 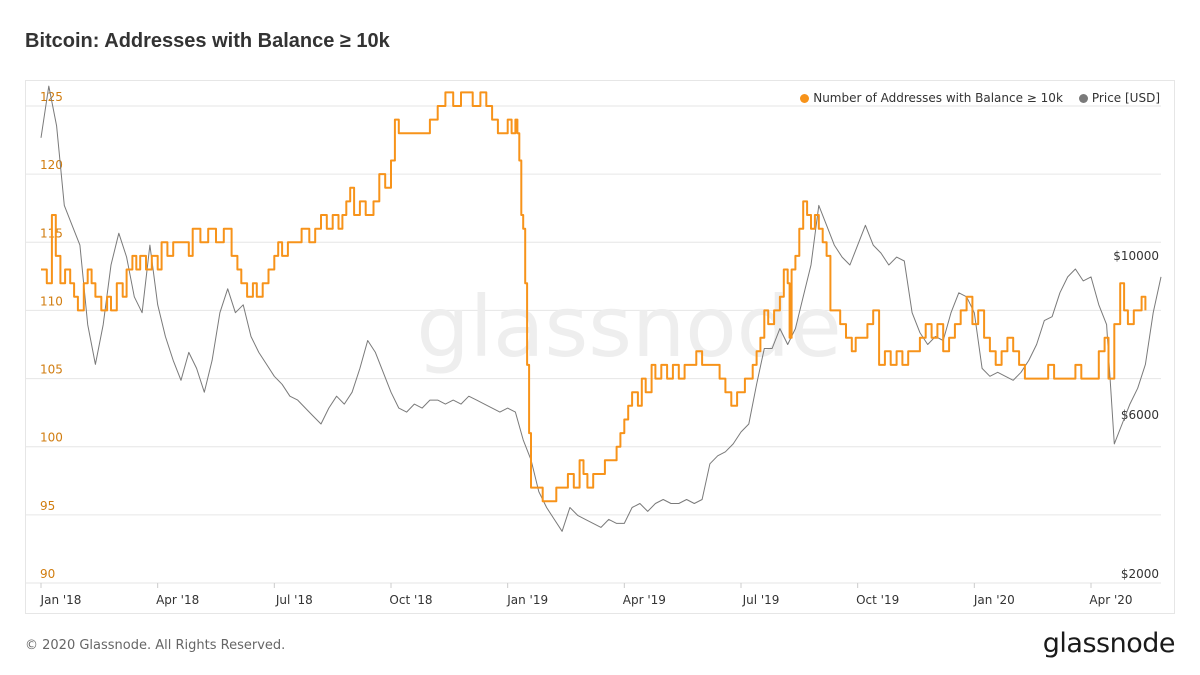 I want to click on left-tick-label: 110, so click(x=51, y=301).